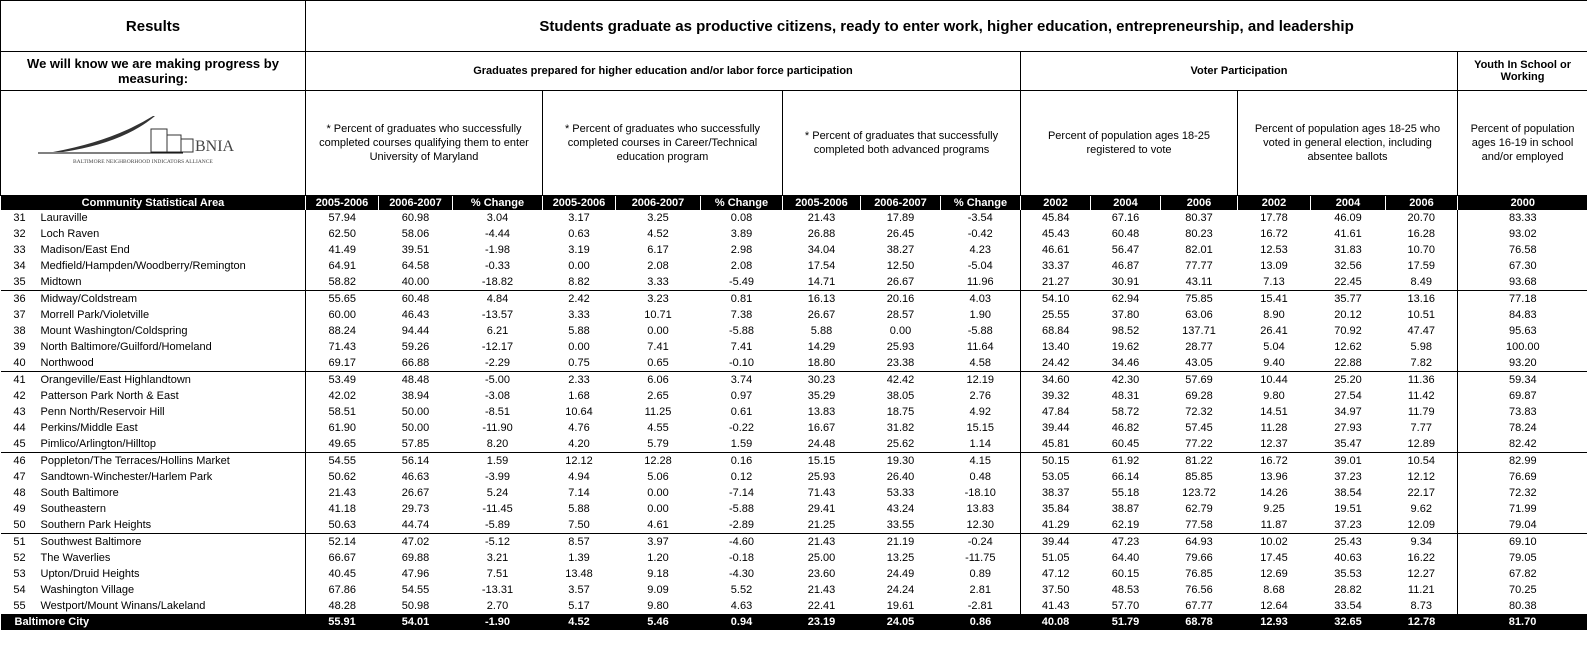  Describe the element at coordinates (1421, 444) in the screenshot. I see `value-cell: 12.89` at that location.